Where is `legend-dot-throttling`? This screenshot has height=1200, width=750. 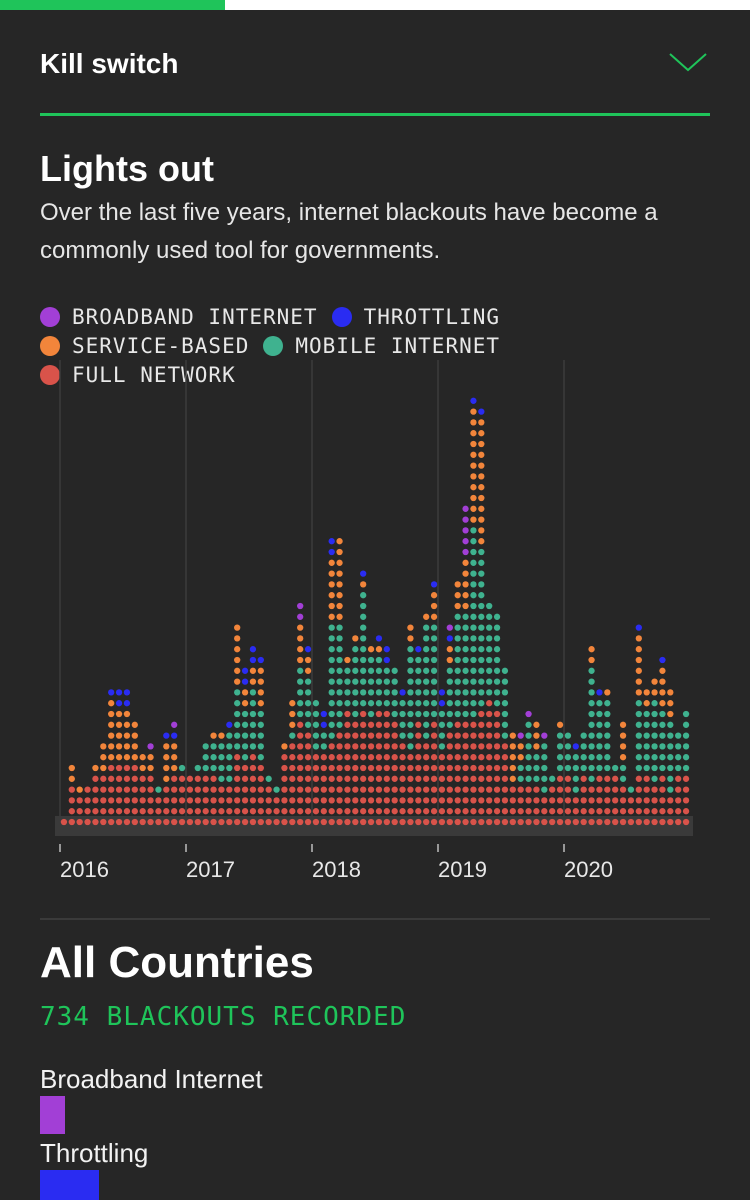 legend-dot-throttling is located at coordinates (341, 316).